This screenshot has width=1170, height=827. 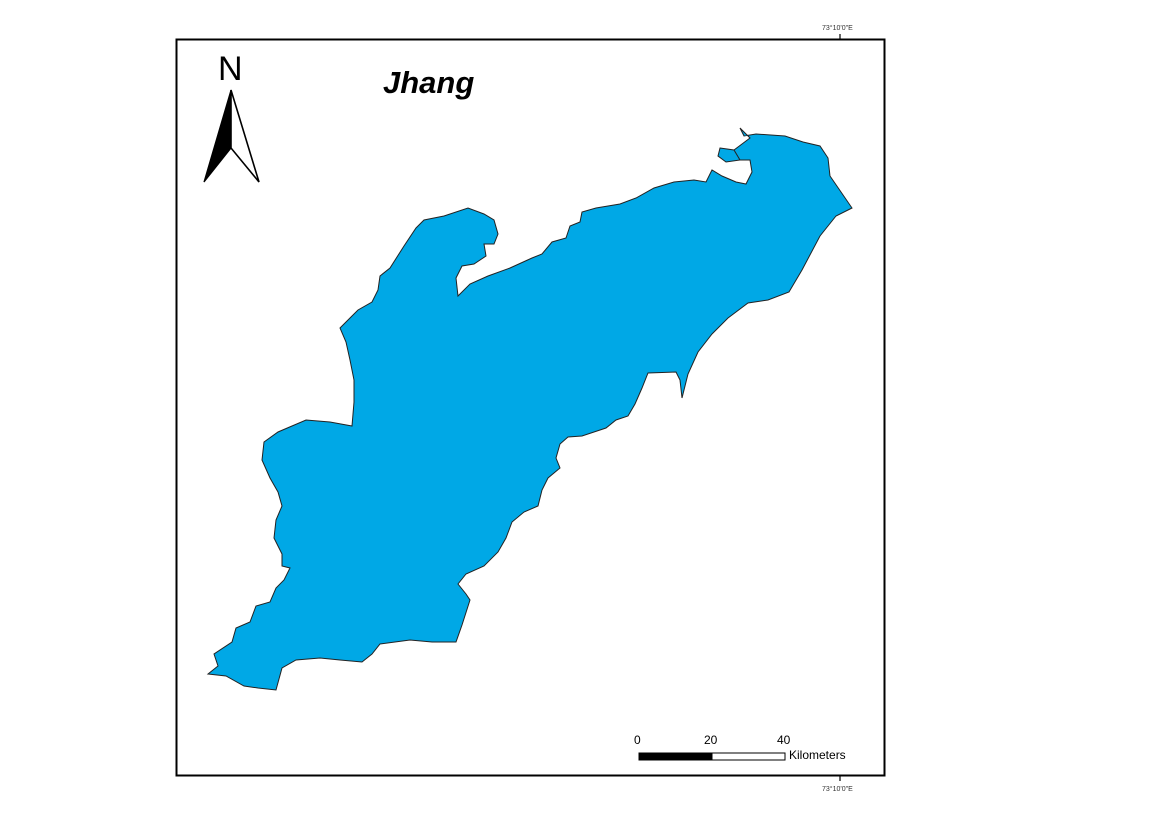 I want to click on north-arrow: N, so click(x=231, y=116).